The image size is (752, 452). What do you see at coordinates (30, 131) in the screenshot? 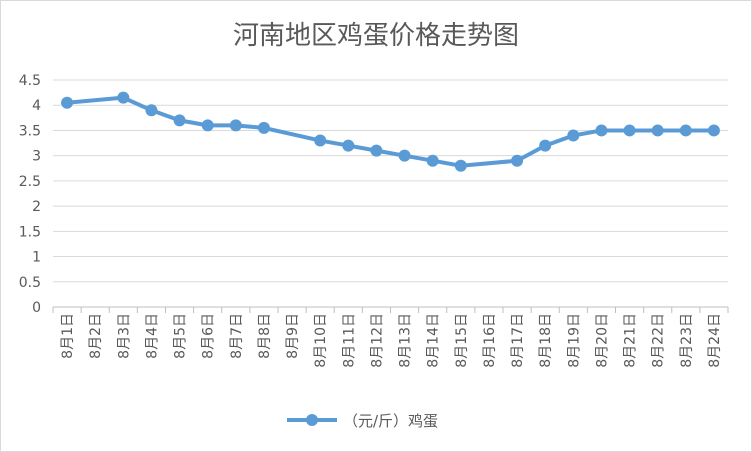
I see `y-tick-label: 3.5` at bounding box center [30, 131].